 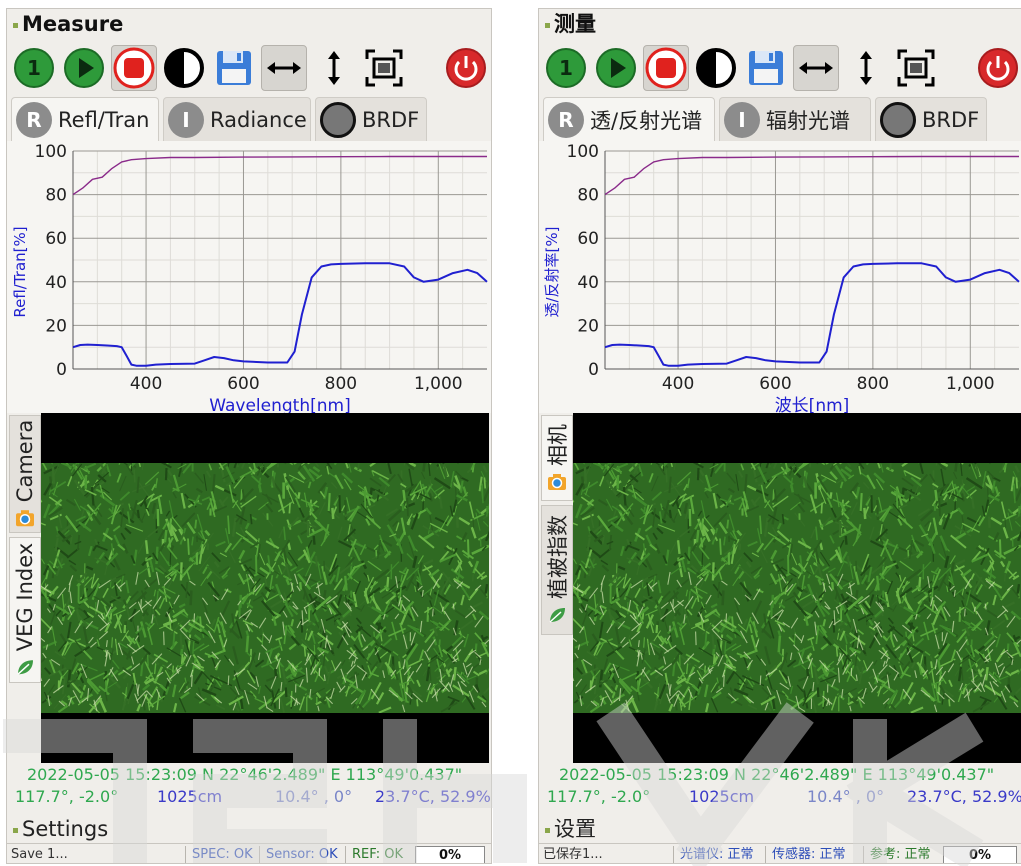 I want to click on spec-status: SPEC: OK, so click(x=219, y=854).